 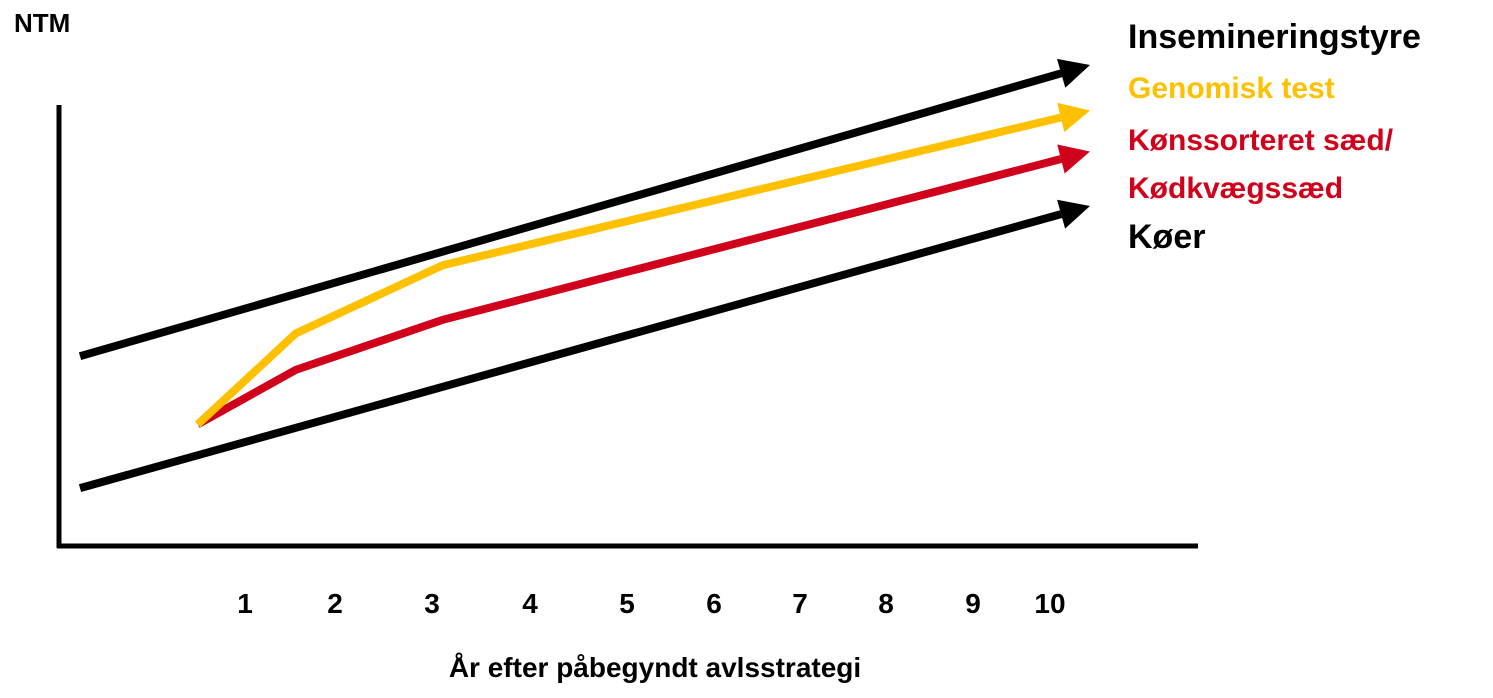 I want to click on series-arrowhead-k-nssorteret-s-d-k-dkv-gss-d, so click(x=1073, y=159).